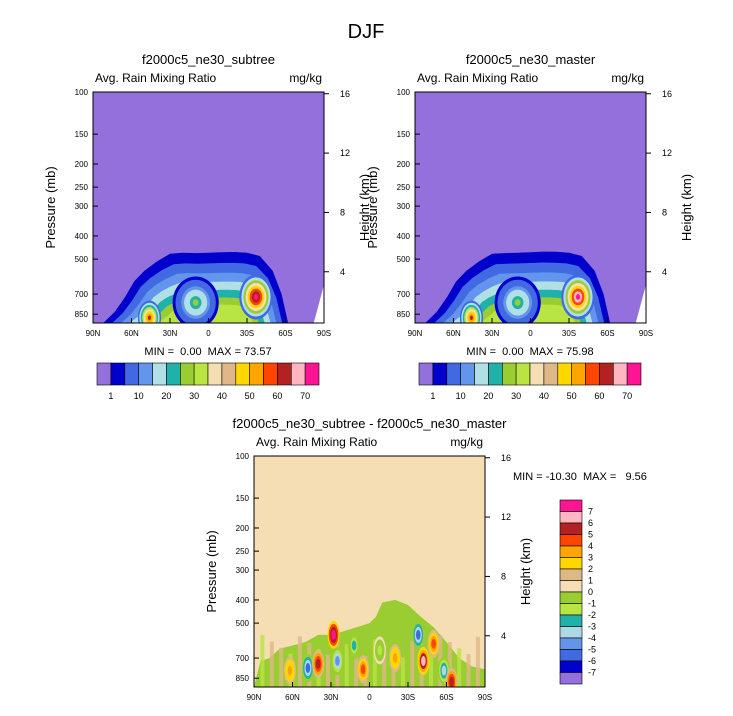 Image resolution: width=733 pixels, height=716 pixels. What do you see at coordinates (580, 477) in the screenshot?
I see `min-max-stats: MIN = -10.30 MAX = 9.56` at bounding box center [580, 477].